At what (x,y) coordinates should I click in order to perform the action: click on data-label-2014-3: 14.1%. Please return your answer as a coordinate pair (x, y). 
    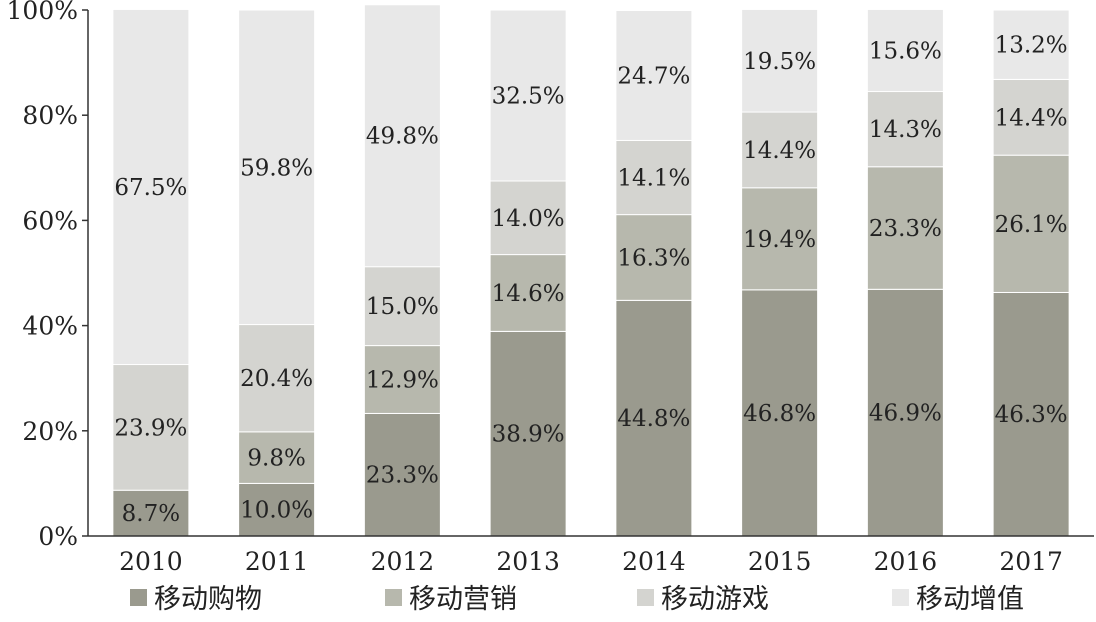
    Looking at the image, I should click on (653, 179).